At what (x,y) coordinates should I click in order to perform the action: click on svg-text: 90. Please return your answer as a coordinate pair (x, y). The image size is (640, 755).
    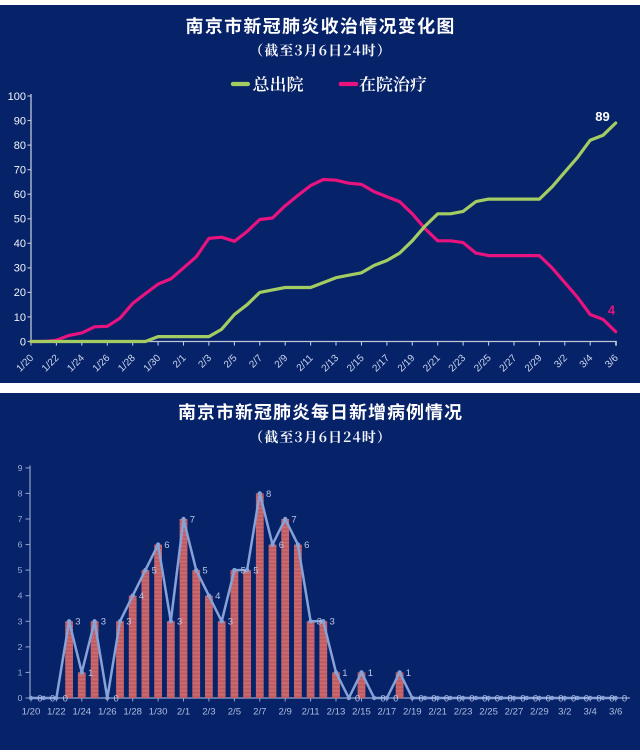
    Looking at the image, I should click on (20, 121).